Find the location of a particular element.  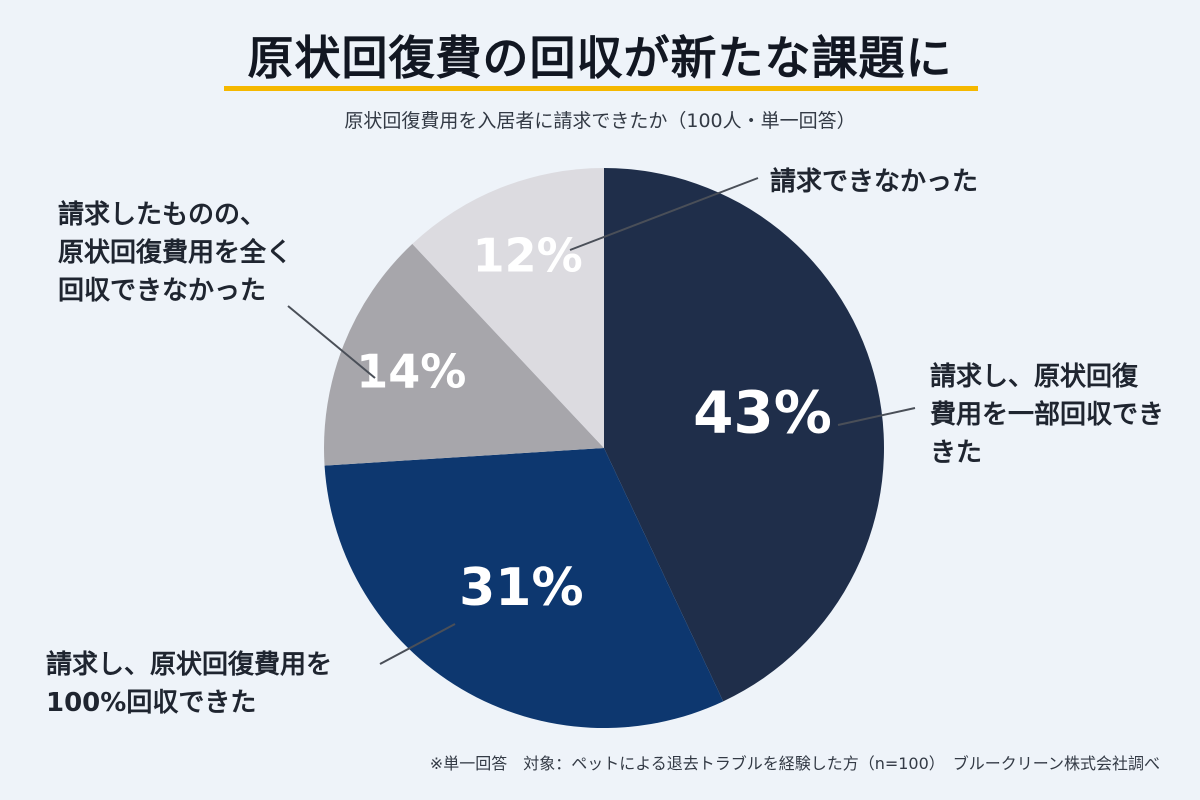

slice-label-31: 請求し、原状回復費用を 100%回収できた is located at coordinates (189, 684).